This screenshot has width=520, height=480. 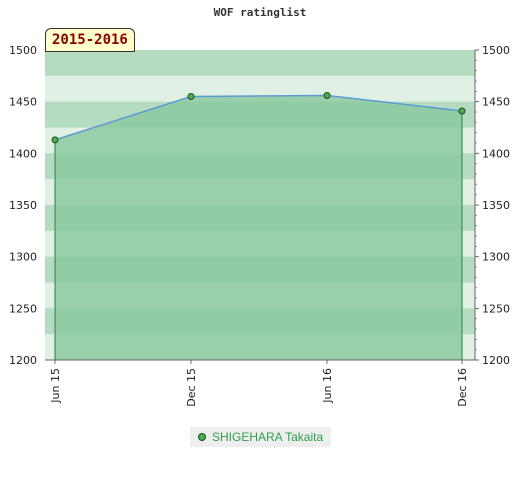 I want to click on y-tick-label-left: 1400, so click(x=23, y=153).